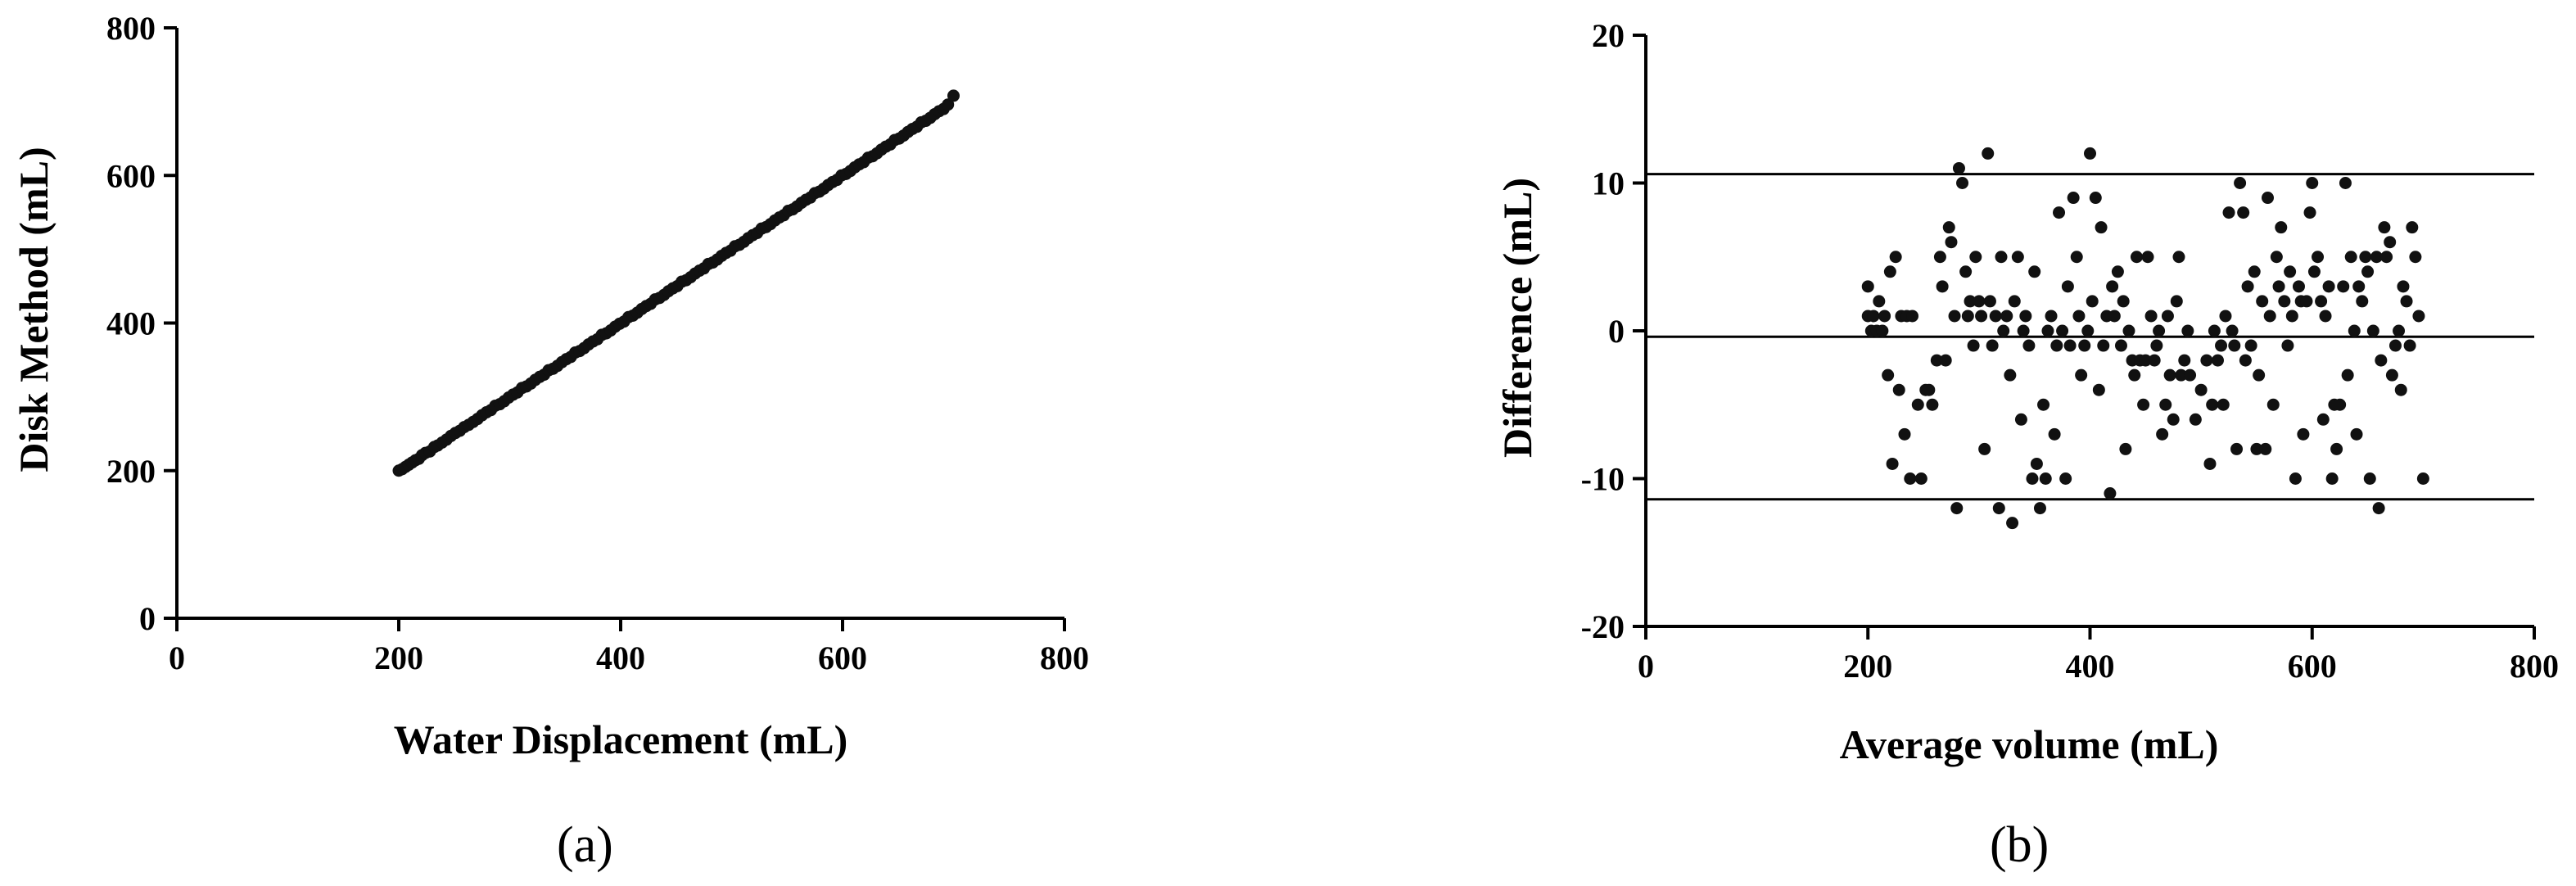 Image resolution: width=2576 pixels, height=886 pixels. I want to click on panel-a-label: (a), so click(585, 845).